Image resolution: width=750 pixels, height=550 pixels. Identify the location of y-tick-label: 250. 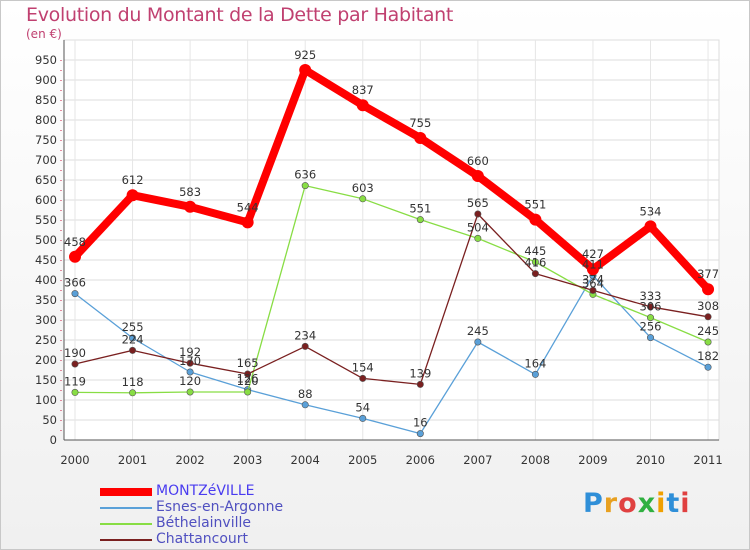
(46, 340).